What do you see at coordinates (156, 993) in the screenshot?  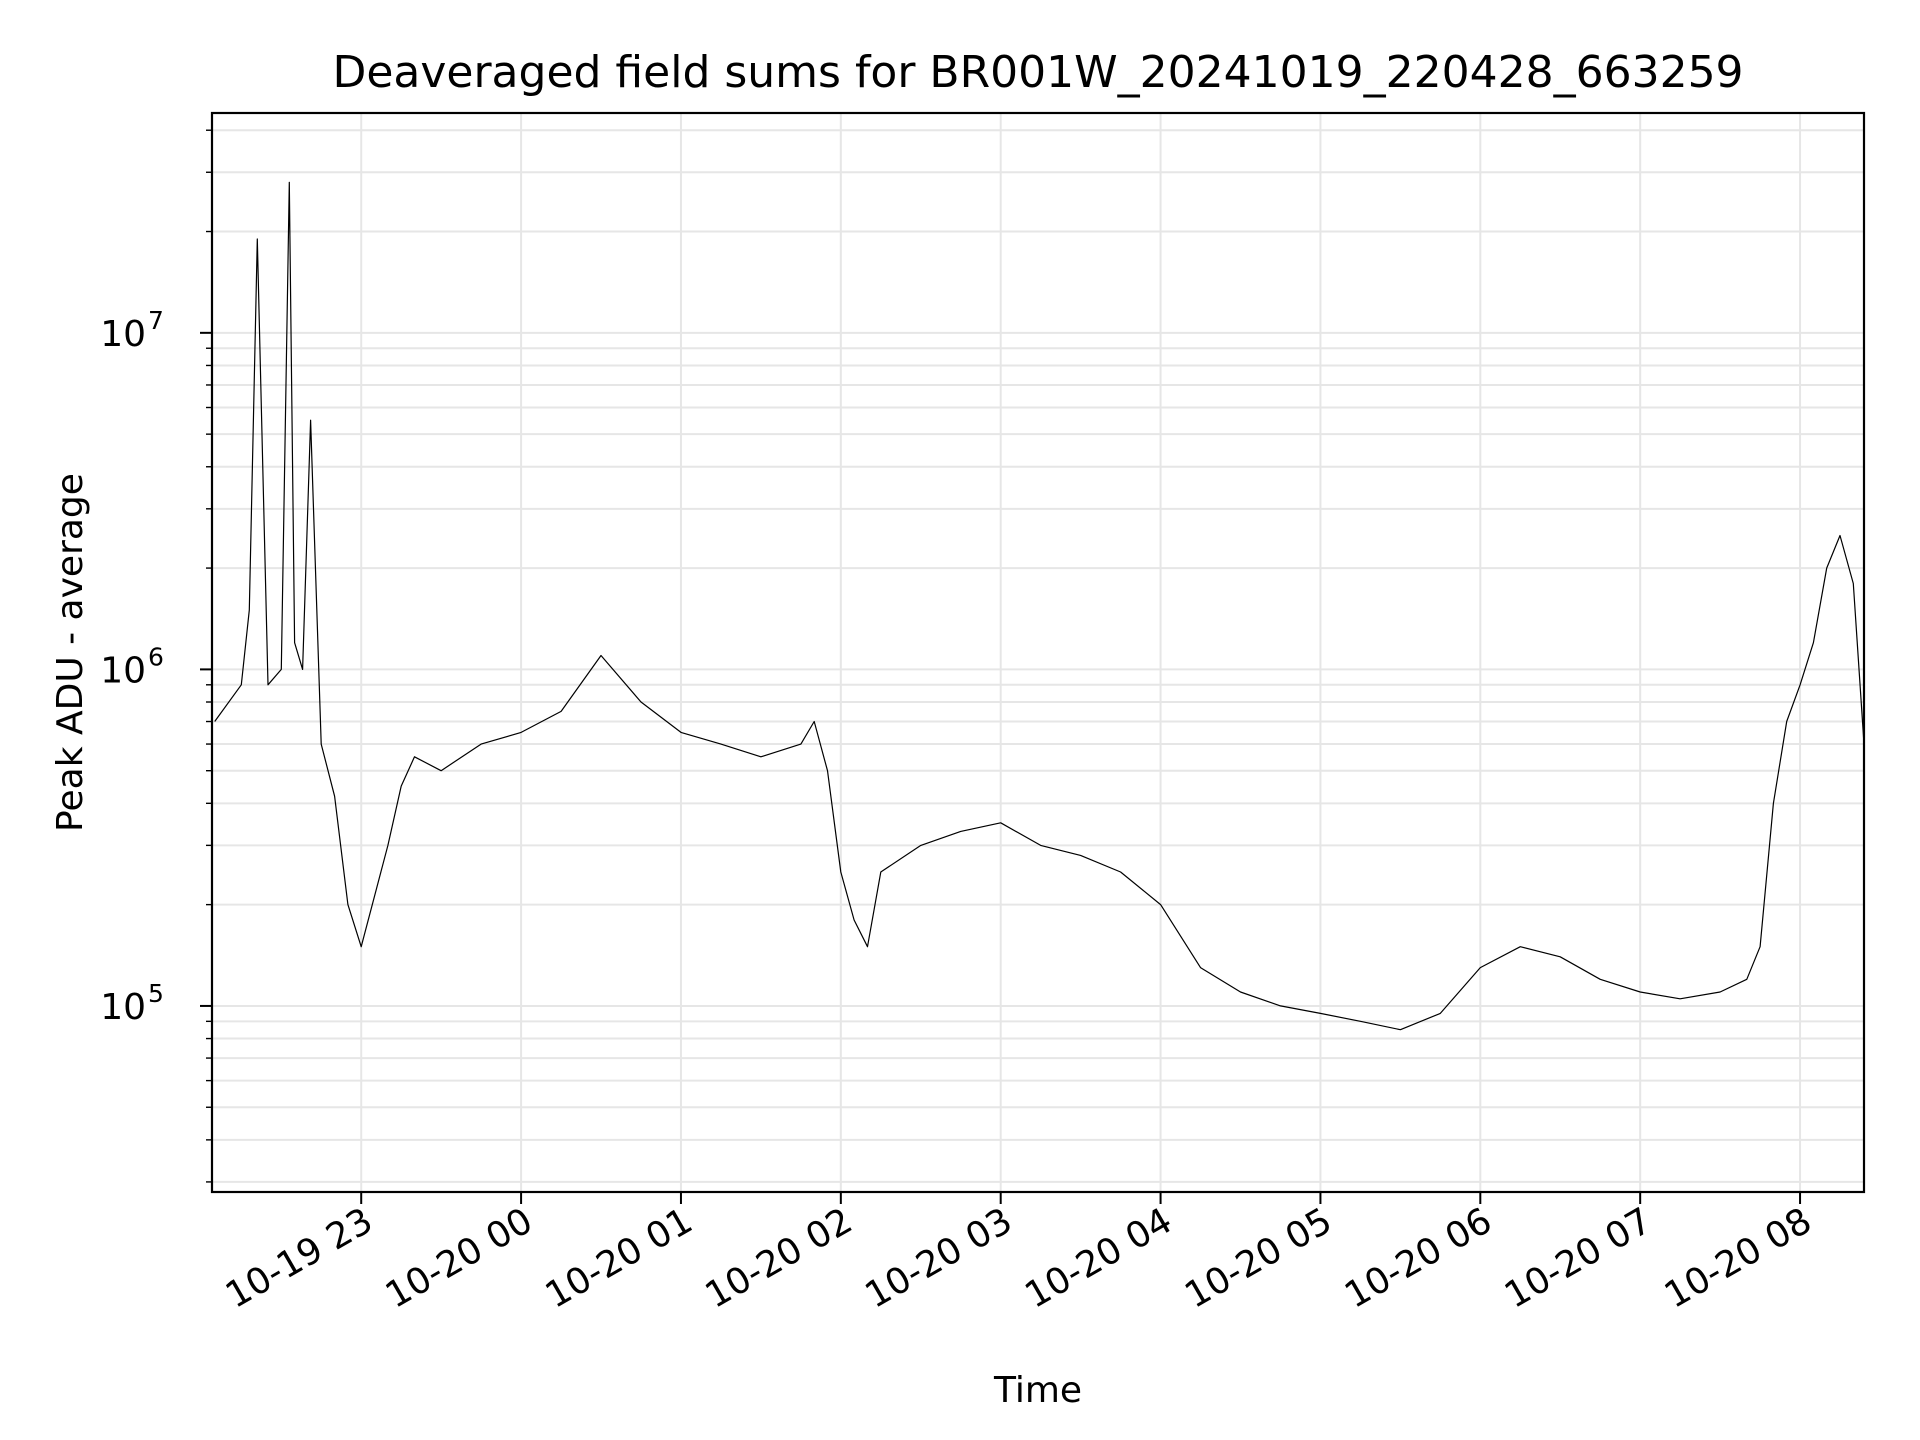 I see `y-tick-exponent: 5` at bounding box center [156, 993].